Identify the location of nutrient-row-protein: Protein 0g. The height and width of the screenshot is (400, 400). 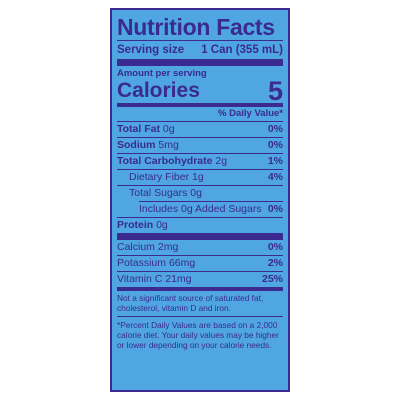
(200, 225).